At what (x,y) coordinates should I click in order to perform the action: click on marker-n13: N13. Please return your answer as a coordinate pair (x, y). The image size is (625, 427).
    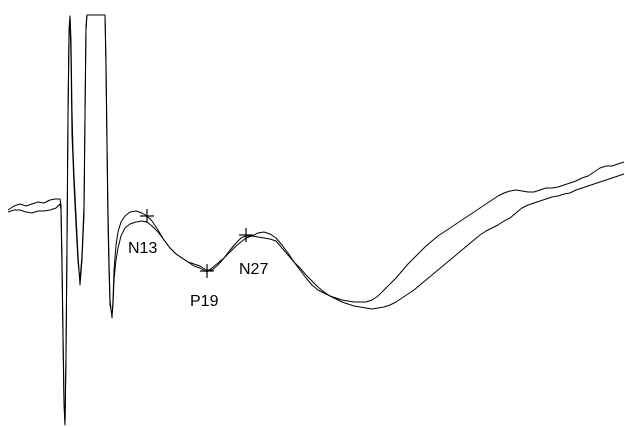
    Looking at the image, I should click on (142, 233).